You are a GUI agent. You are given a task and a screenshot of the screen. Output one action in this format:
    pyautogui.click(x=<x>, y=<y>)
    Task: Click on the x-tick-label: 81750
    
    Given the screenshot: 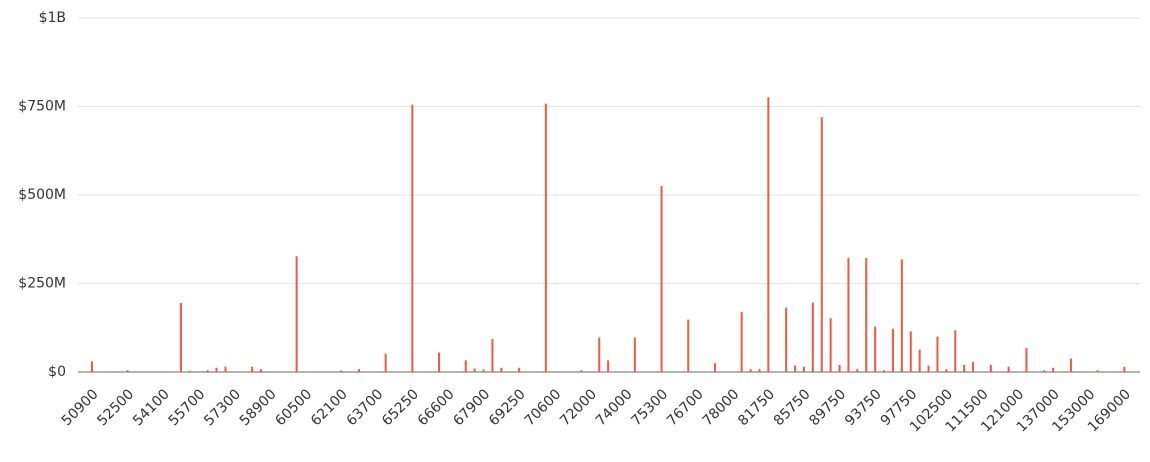 What is the action you would take?
    pyautogui.click(x=756, y=407)
    